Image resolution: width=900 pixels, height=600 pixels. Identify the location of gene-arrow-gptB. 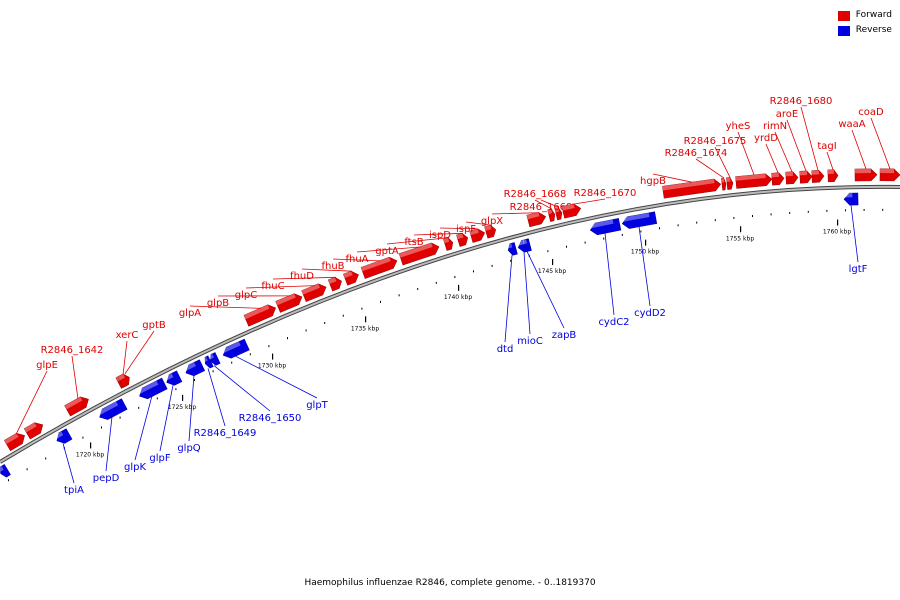
(123, 380).